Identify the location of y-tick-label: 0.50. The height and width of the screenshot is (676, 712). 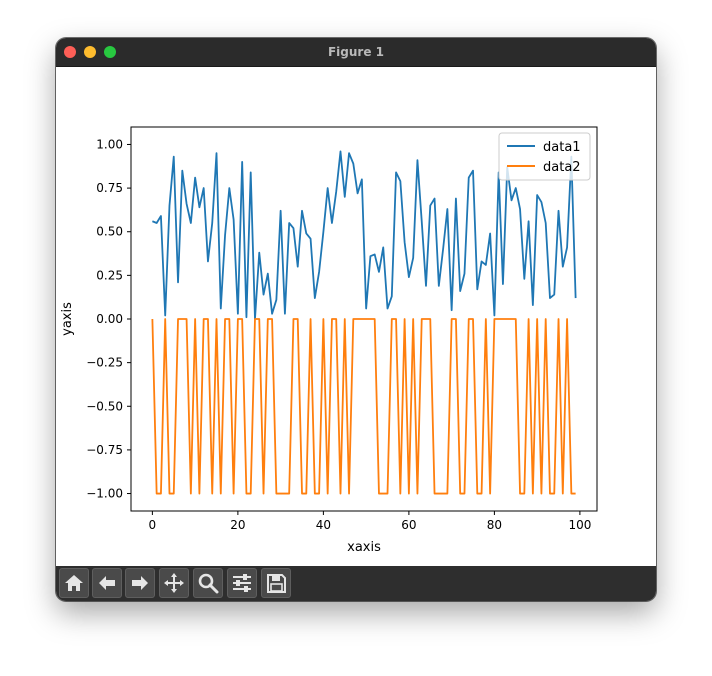
(109, 232).